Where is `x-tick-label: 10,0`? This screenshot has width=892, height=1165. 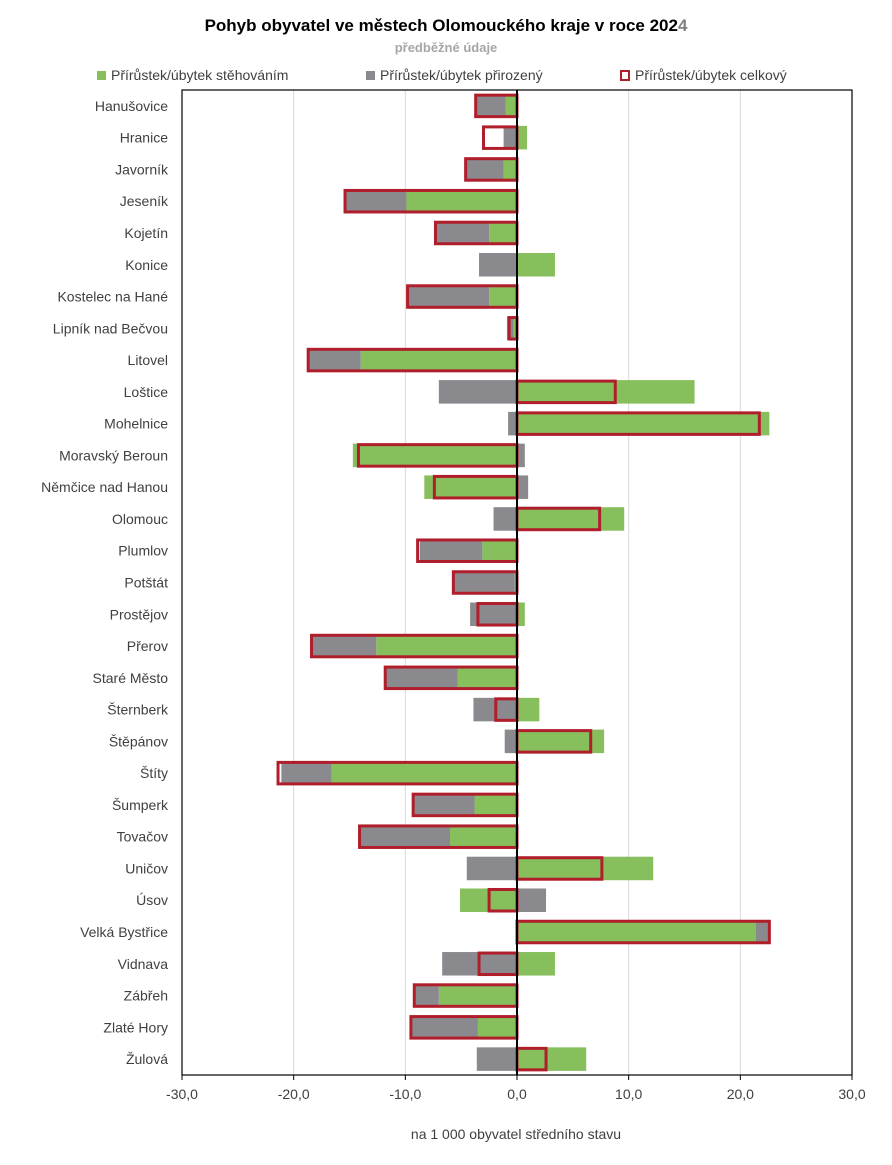 x-tick-label: 10,0 is located at coordinates (628, 1094).